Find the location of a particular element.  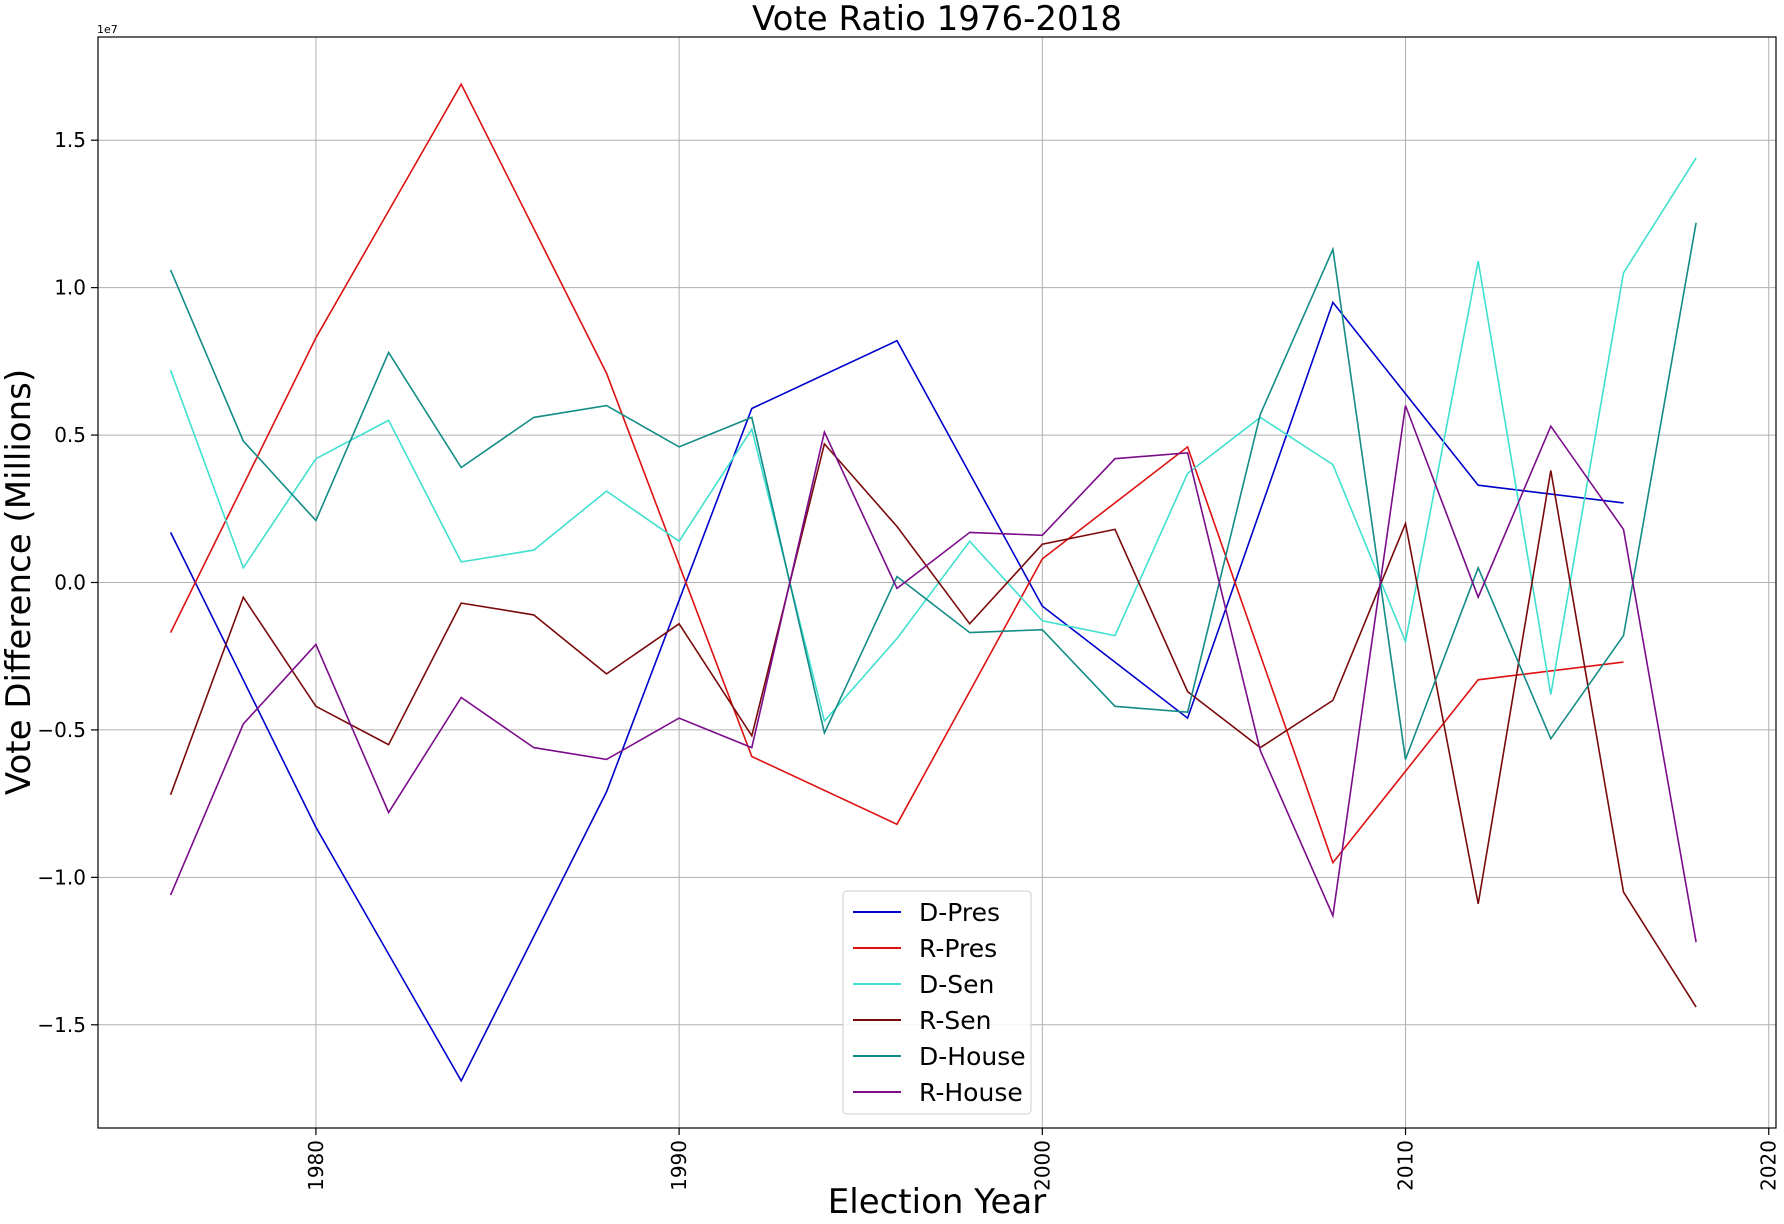

legend-label-r-sen: R-Sen is located at coordinates (955, 1020).